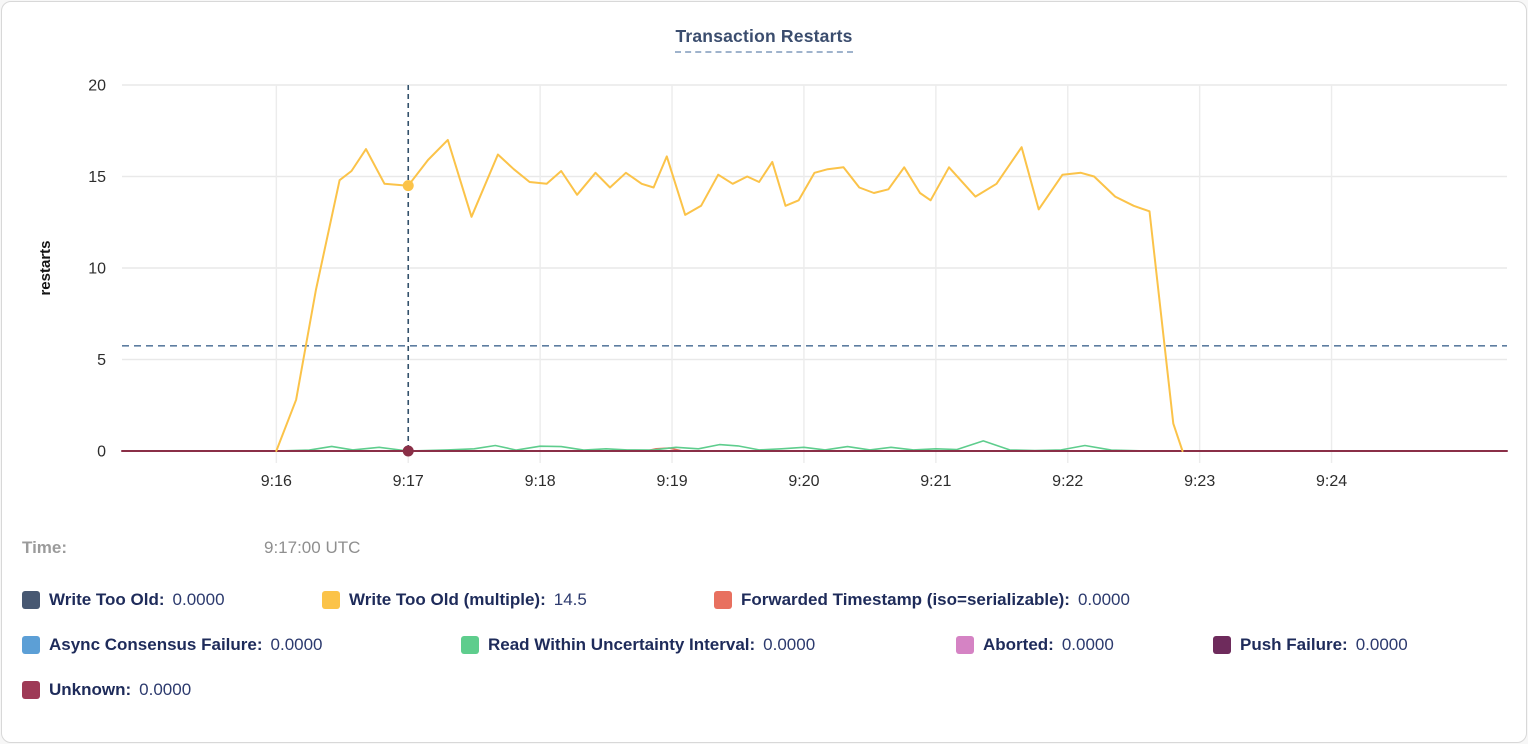 The image size is (1528, 744). What do you see at coordinates (97, 269) in the screenshot?
I see `y-tick-label: 10` at bounding box center [97, 269].